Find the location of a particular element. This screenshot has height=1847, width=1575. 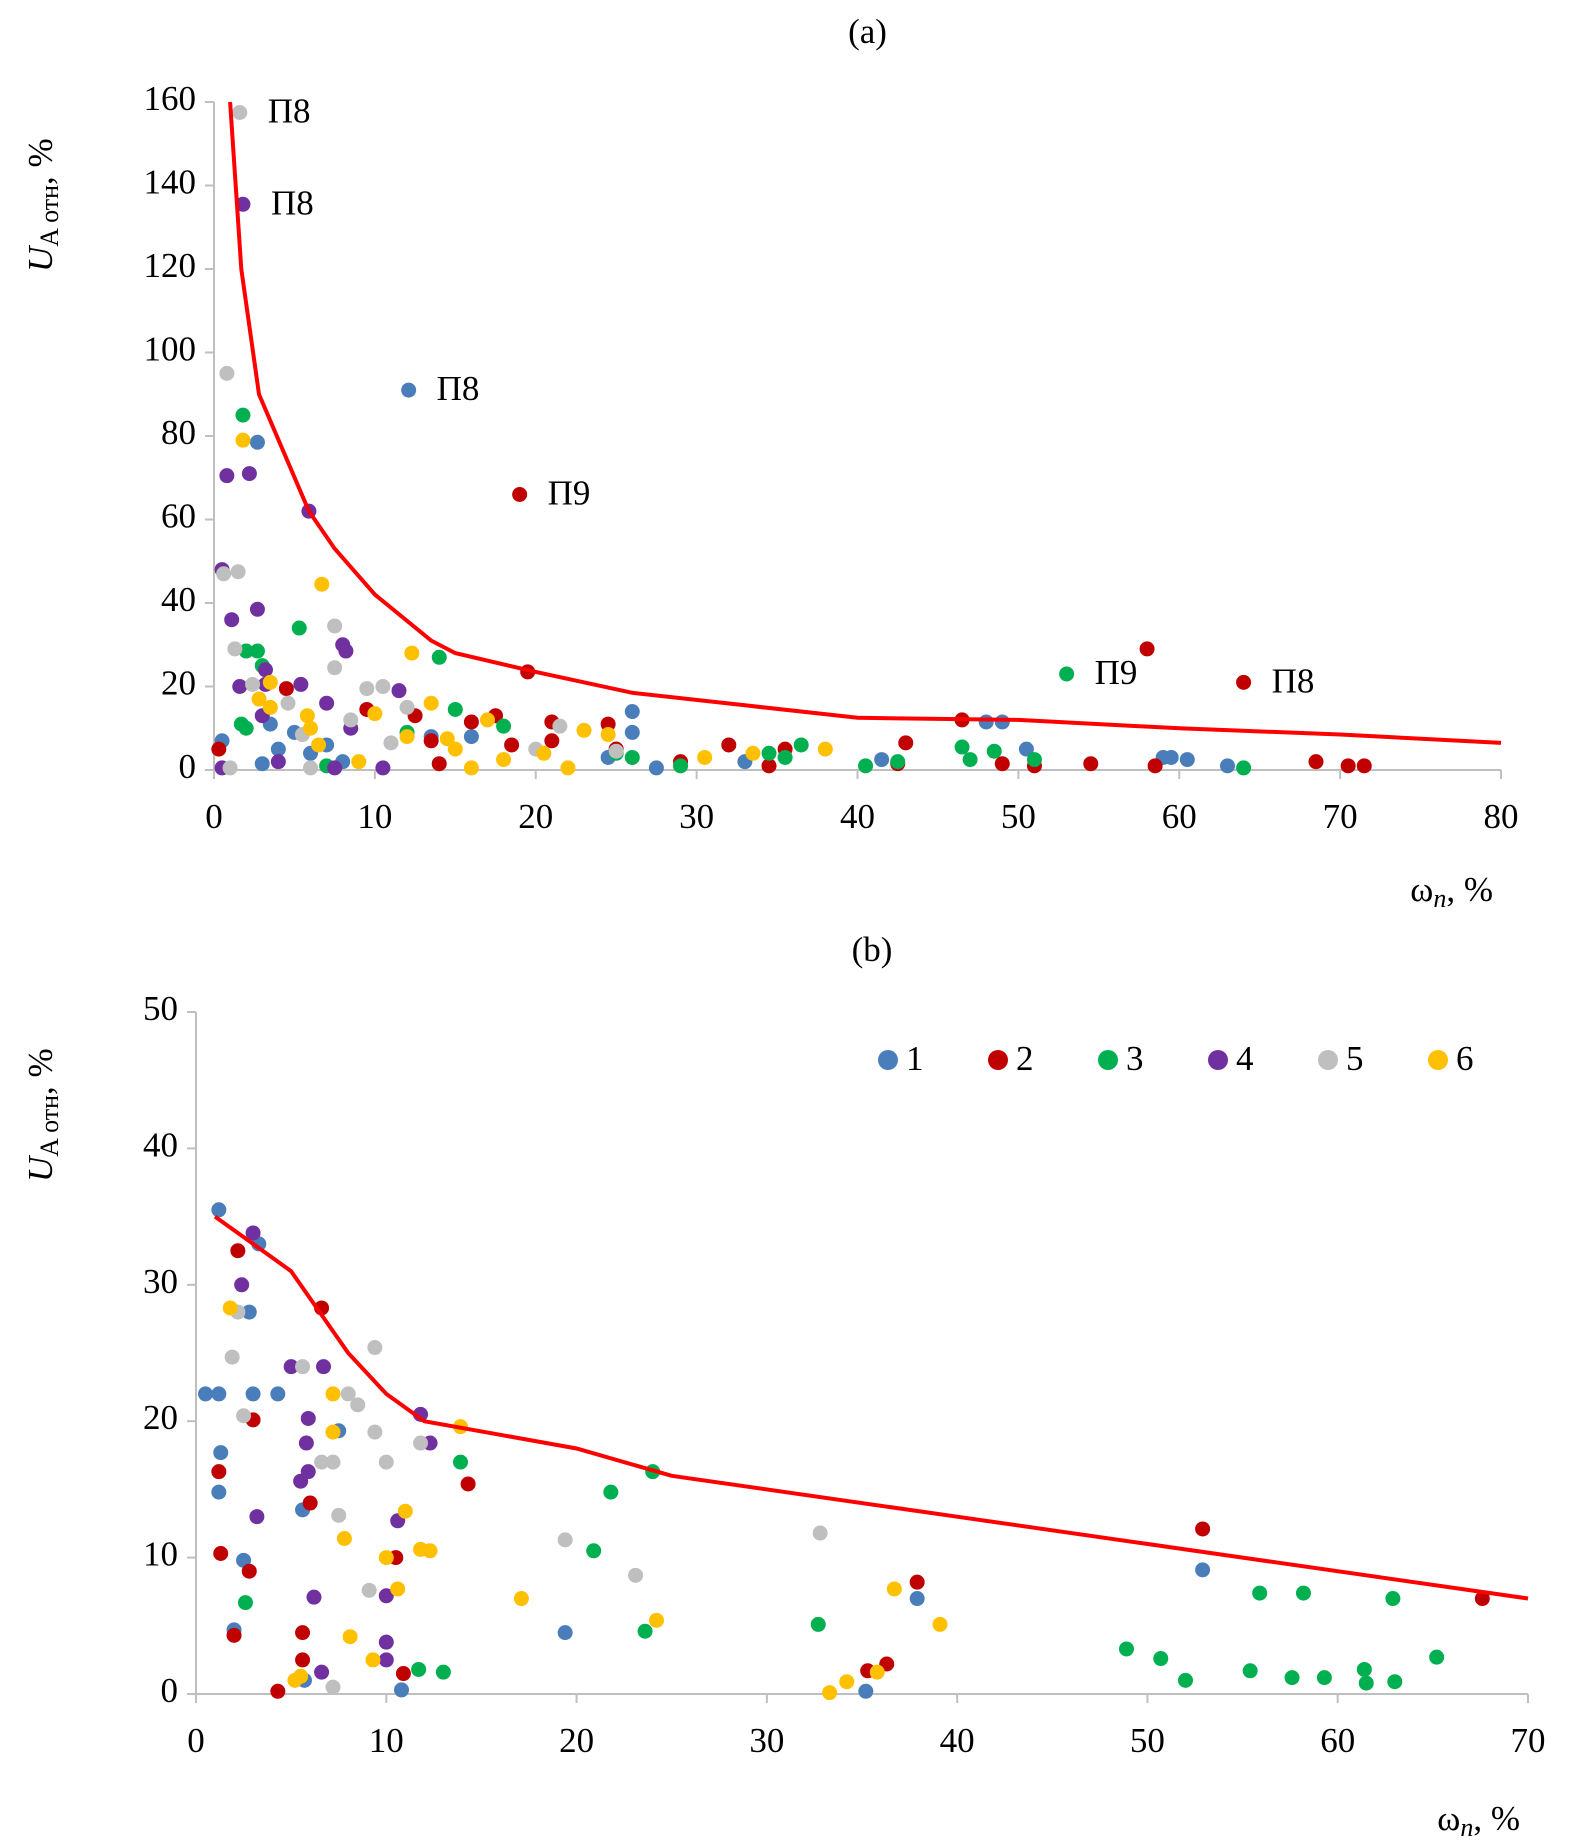

x-axis-label-part: ω is located at coordinates (1421, 889).